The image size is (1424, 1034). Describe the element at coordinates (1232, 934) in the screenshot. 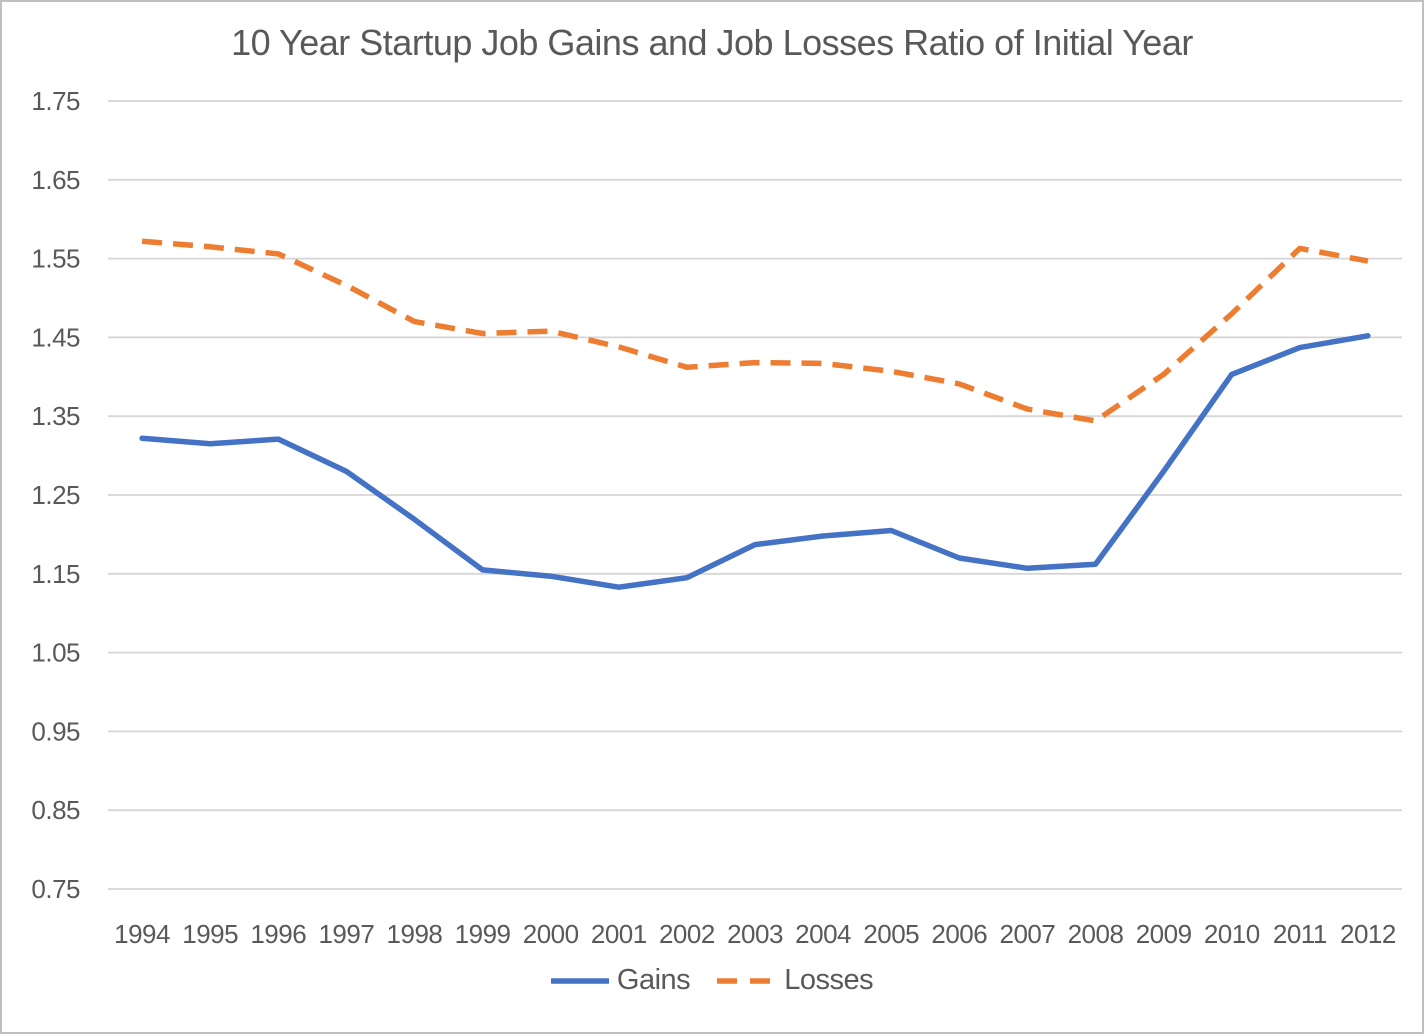

I see `x-tick-label: 2010` at that location.